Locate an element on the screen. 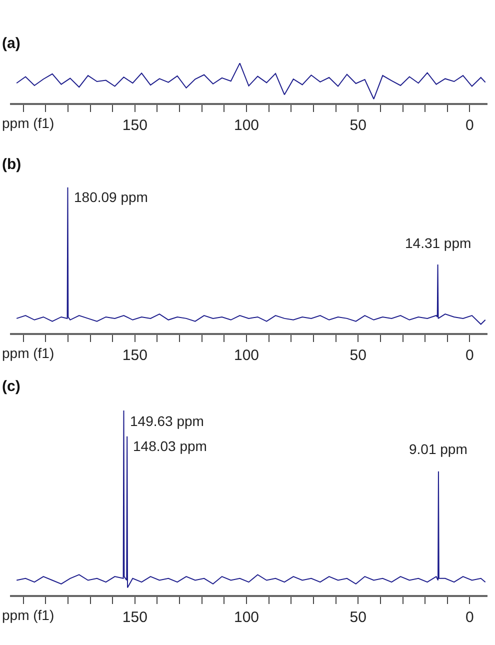 The image size is (495, 645). chart-title: (b) is located at coordinates (12, 164).